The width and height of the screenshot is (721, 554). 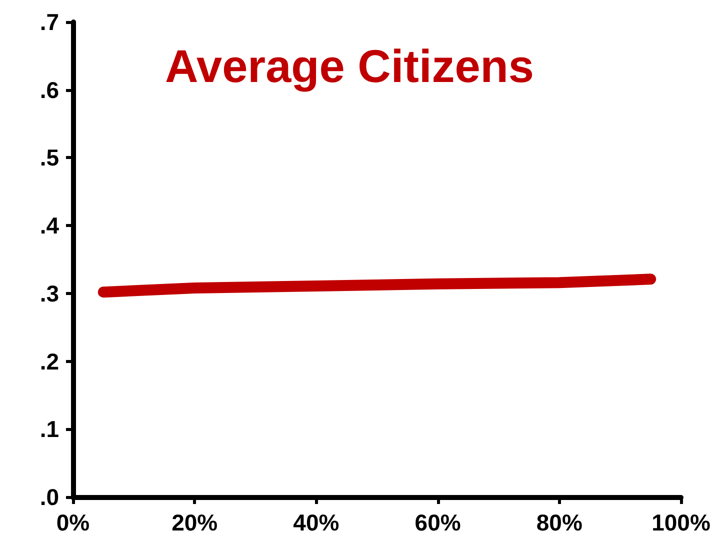 What do you see at coordinates (73, 523) in the screenshot?
I see `x-tick-label: 0%` at bounding box center [73, 523].